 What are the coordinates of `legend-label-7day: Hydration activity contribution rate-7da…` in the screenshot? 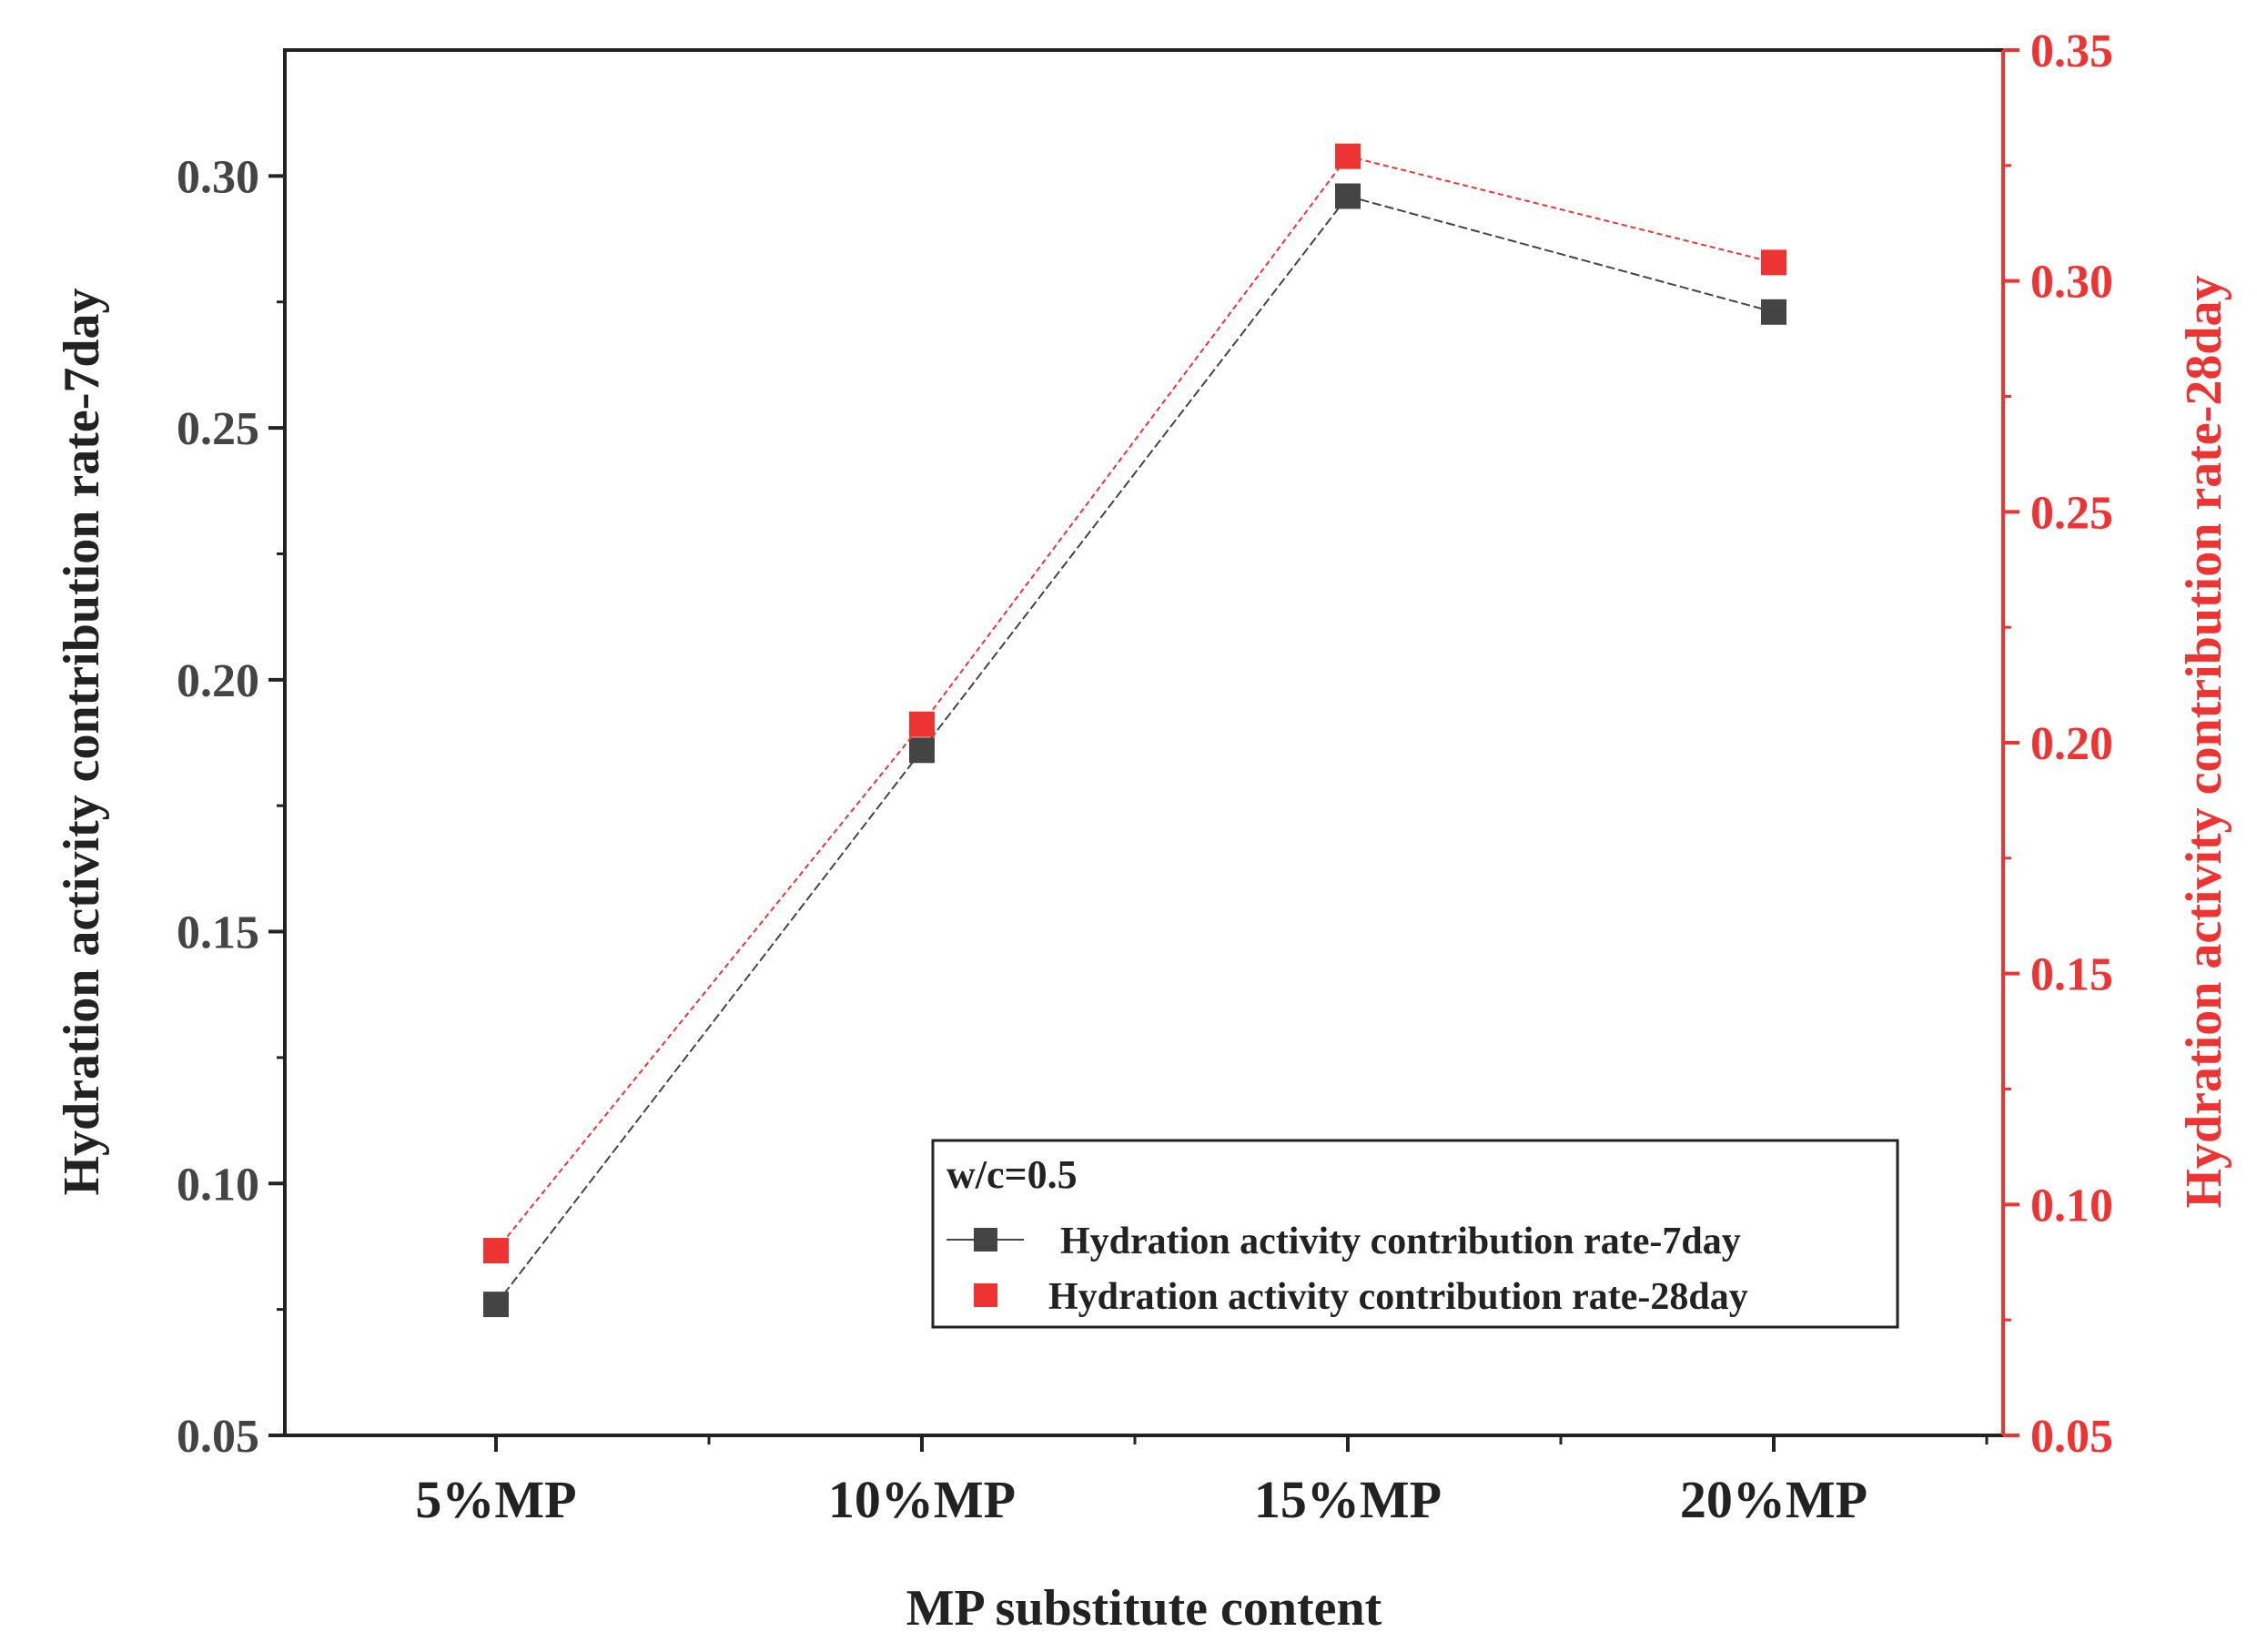 It's located at (1400, 1242).